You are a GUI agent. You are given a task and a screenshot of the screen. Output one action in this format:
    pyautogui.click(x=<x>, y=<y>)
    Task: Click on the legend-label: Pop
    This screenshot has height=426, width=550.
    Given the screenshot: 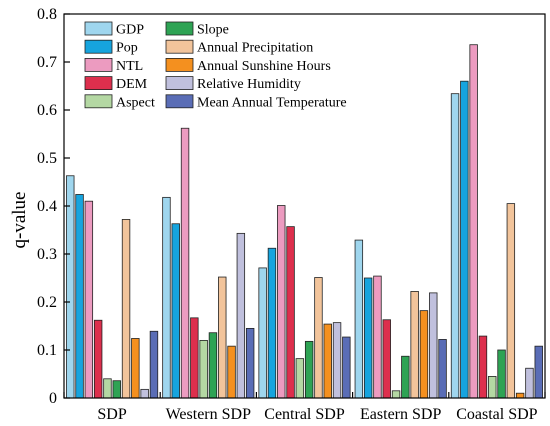 What is the action you would take?
    pyautogui.click(x=127, y=48)
    